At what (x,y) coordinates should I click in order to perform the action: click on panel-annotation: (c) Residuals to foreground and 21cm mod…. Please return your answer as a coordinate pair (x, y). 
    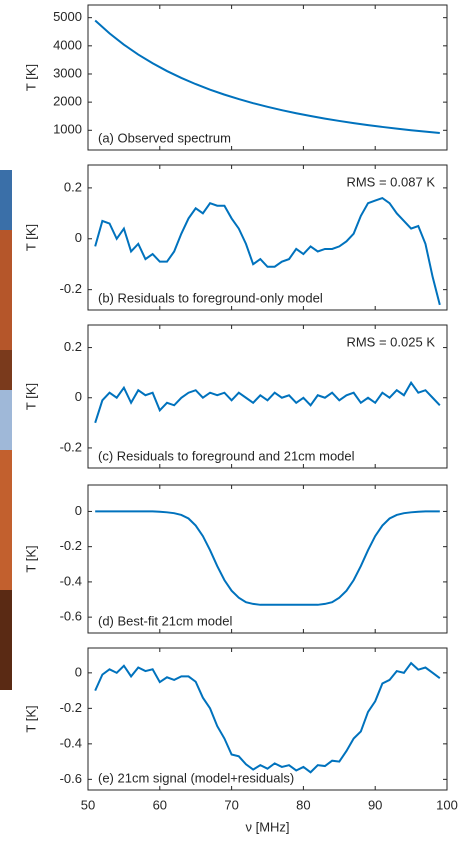
    Looking at the image, I should click on (226, 455).